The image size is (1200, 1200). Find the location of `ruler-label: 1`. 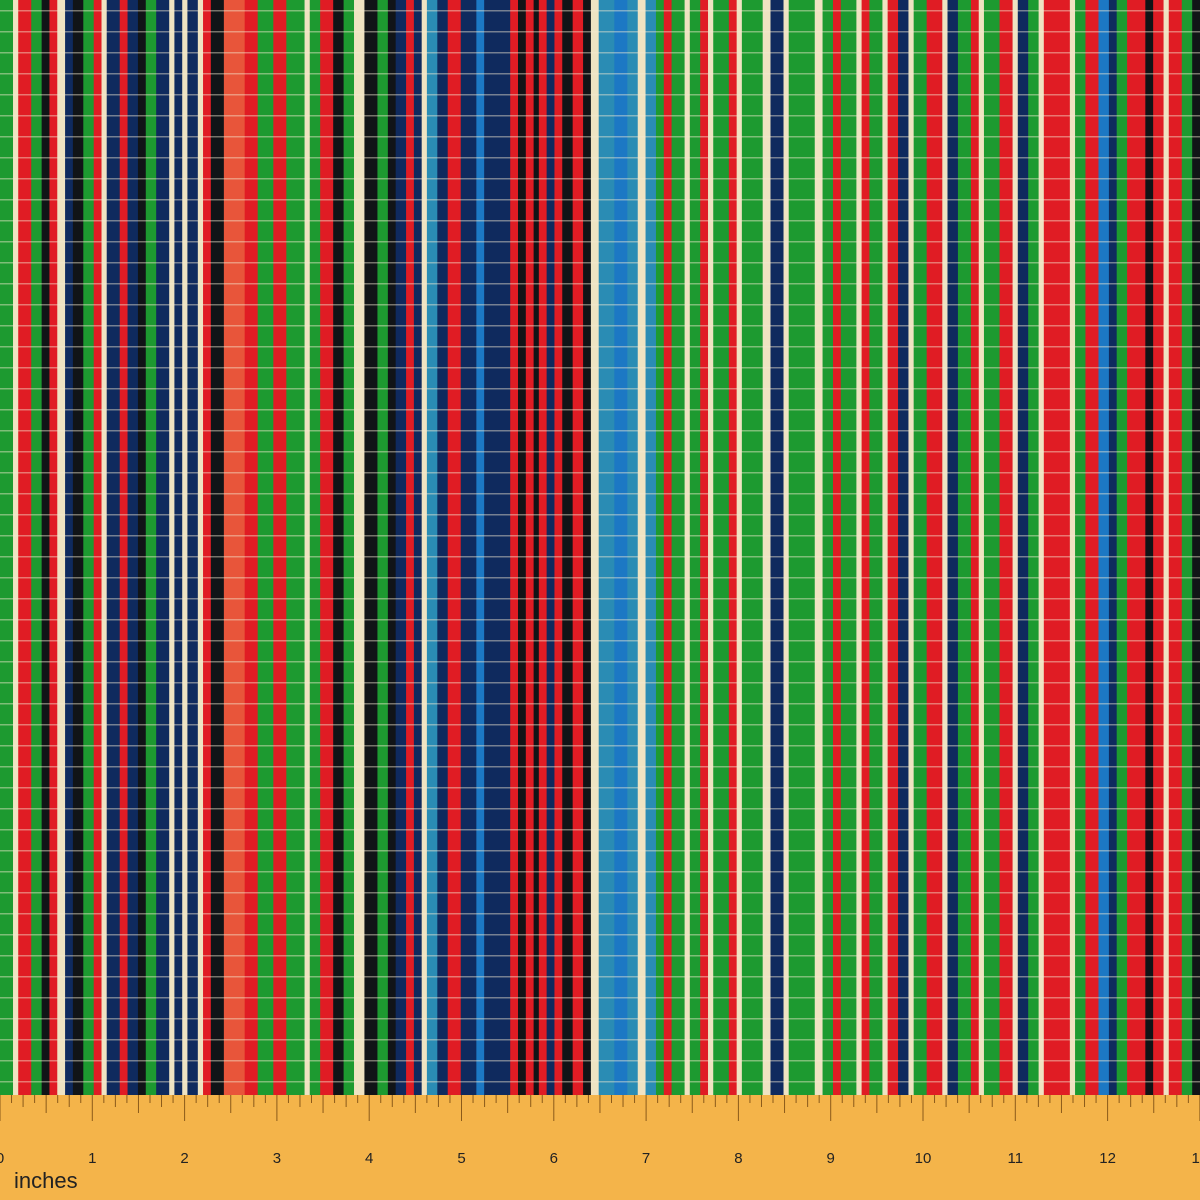

ruler-label: 1 is located at coordinates (92, 1158).